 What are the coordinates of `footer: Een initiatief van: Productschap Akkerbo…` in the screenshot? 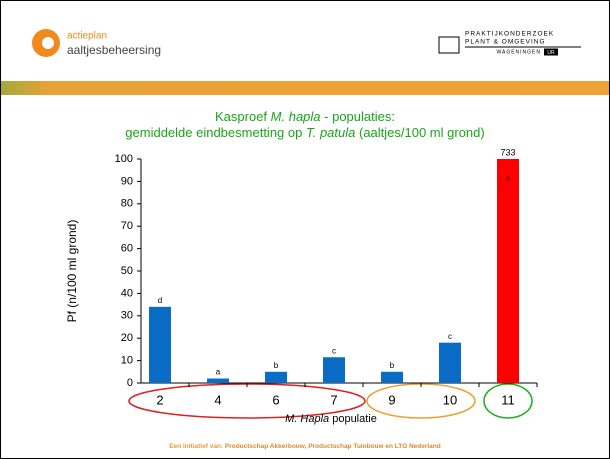 It's located at (305, 446).